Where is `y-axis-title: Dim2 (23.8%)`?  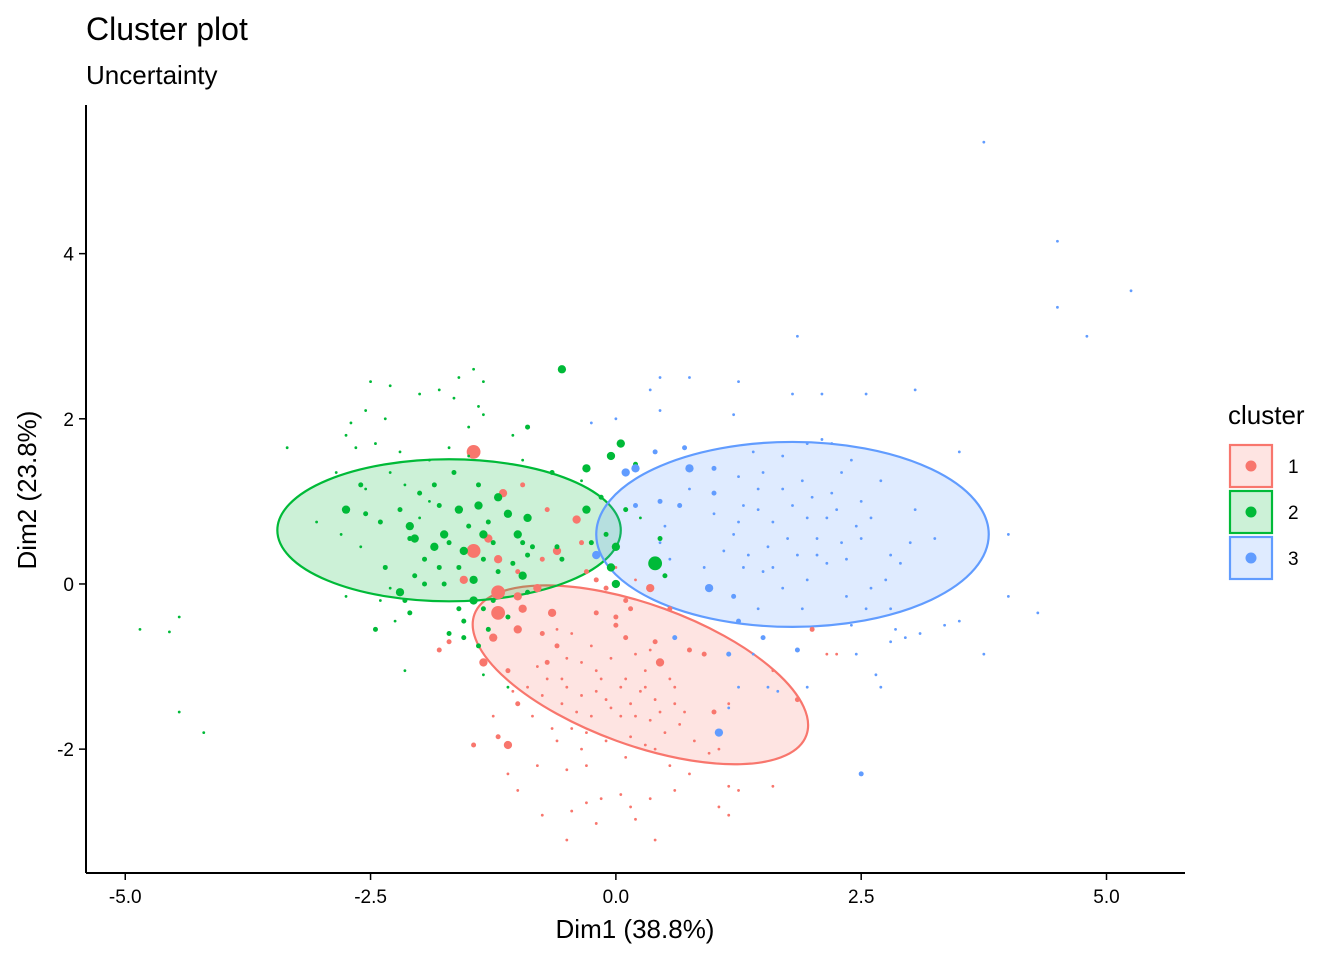
y-axis-title: Dim2 (23.8%) is located at coordinates (27, 490).